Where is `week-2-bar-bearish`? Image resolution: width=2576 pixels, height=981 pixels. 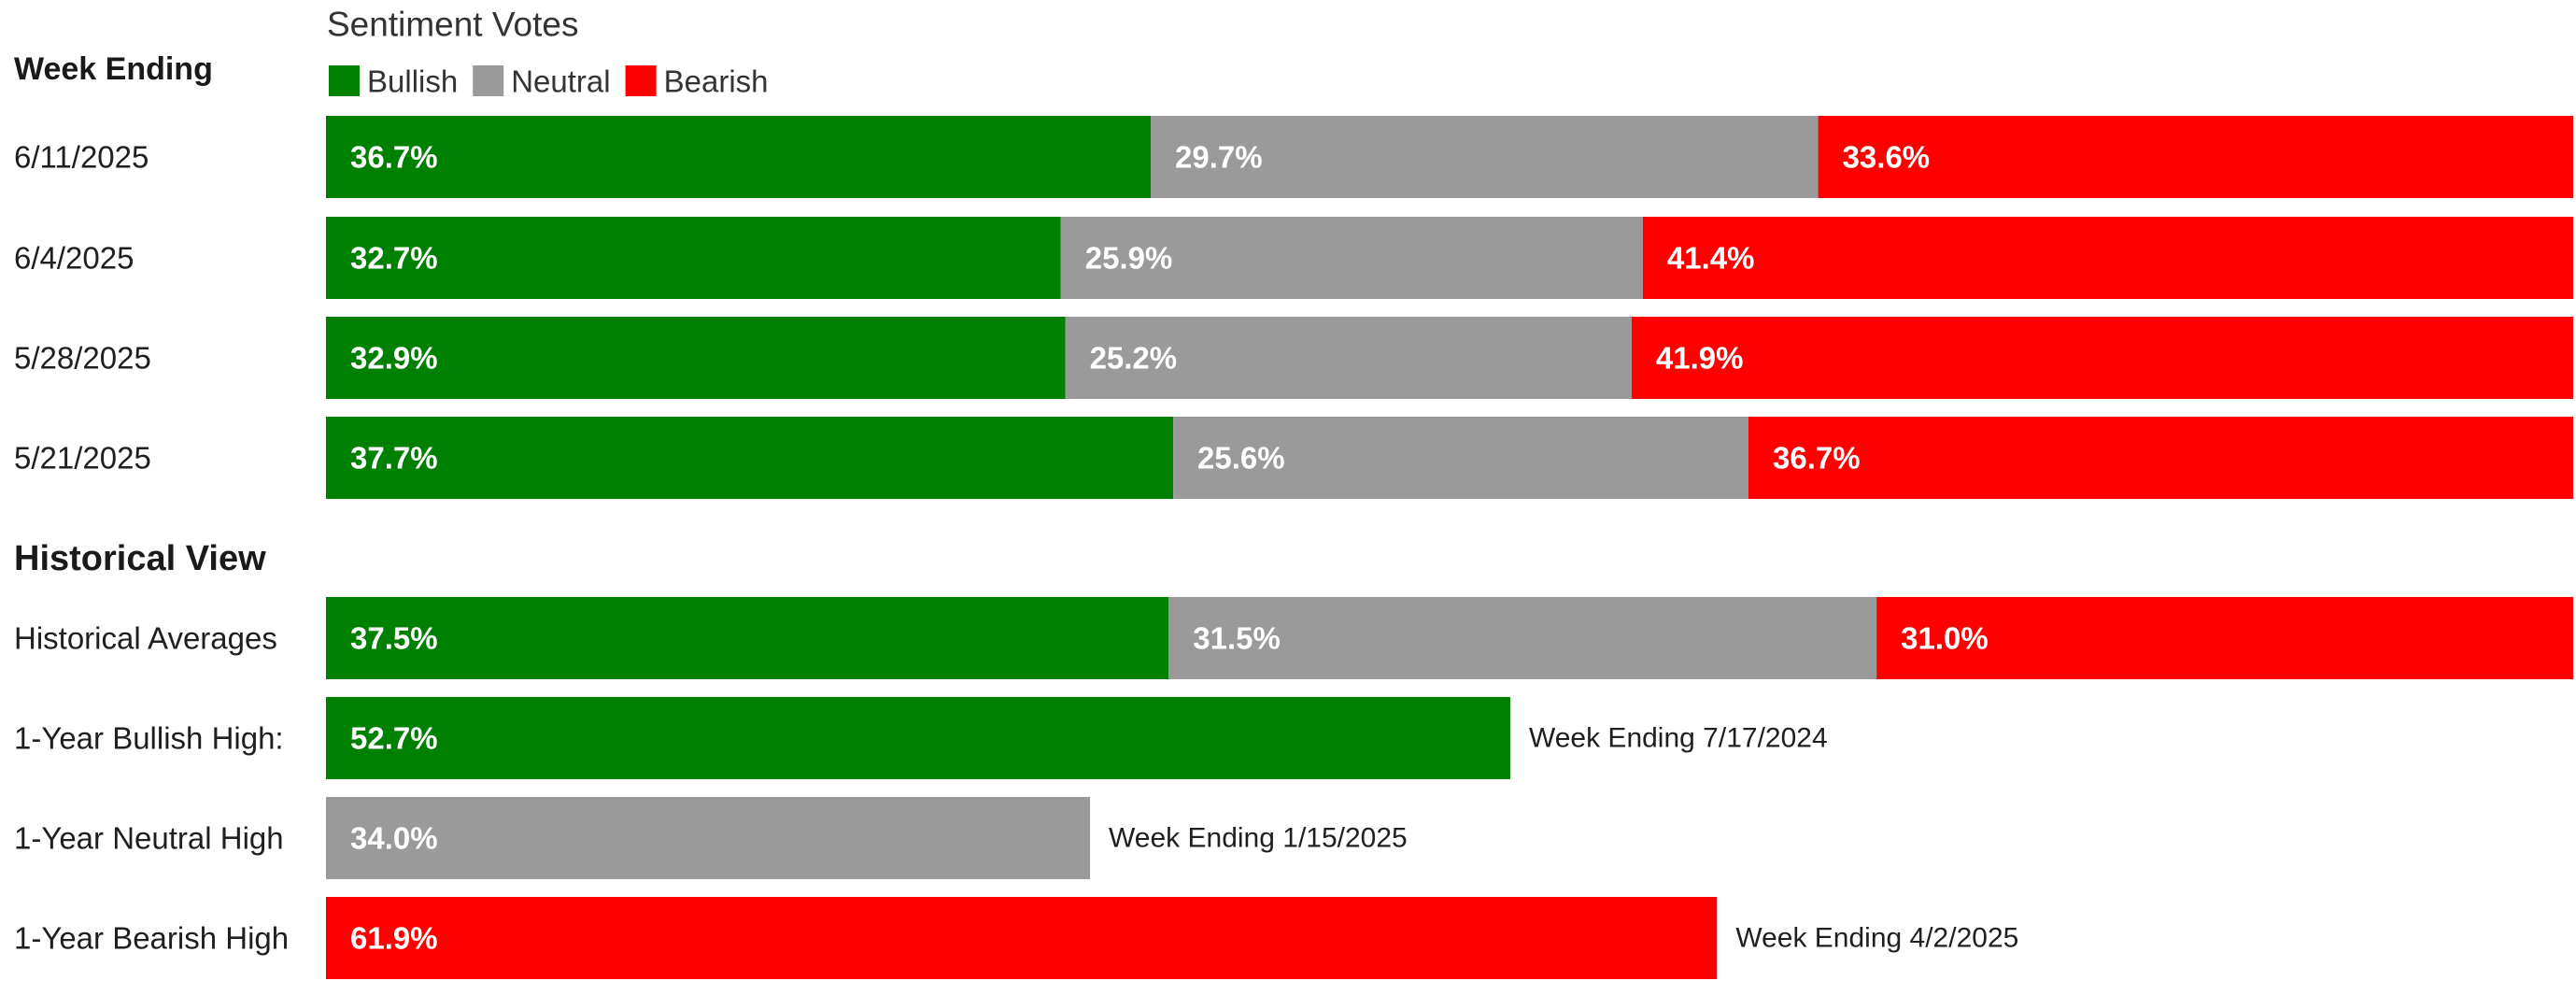
week-2-bar-bearish is located at coordinates (2102, 358).